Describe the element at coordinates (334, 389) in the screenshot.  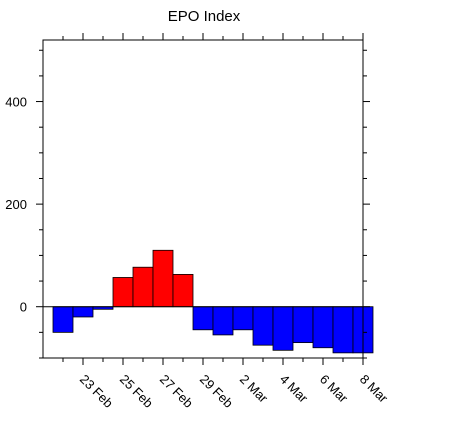
I see `x-tick-label: 6 Mar` at that location.